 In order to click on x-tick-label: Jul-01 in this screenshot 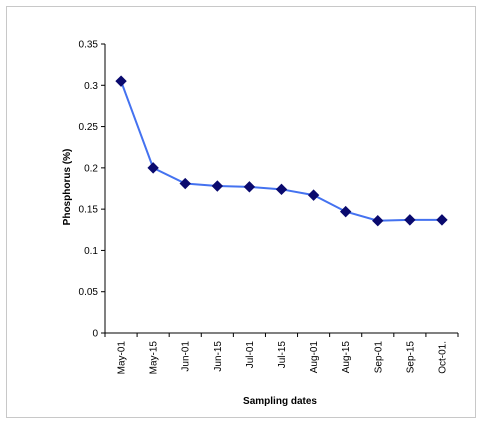, I will do `click(250, 355)`.